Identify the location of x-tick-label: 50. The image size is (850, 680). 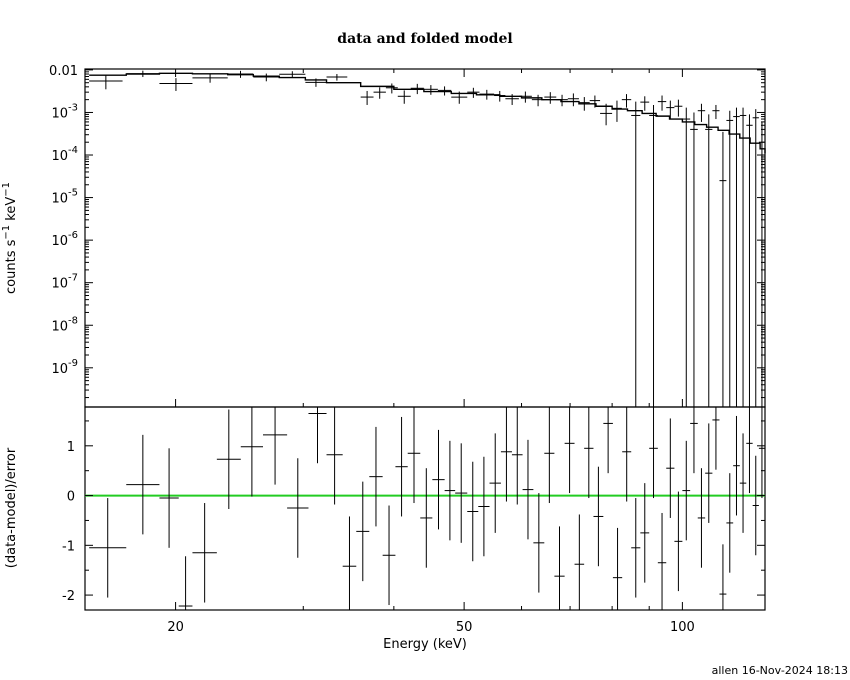
(464, 627).